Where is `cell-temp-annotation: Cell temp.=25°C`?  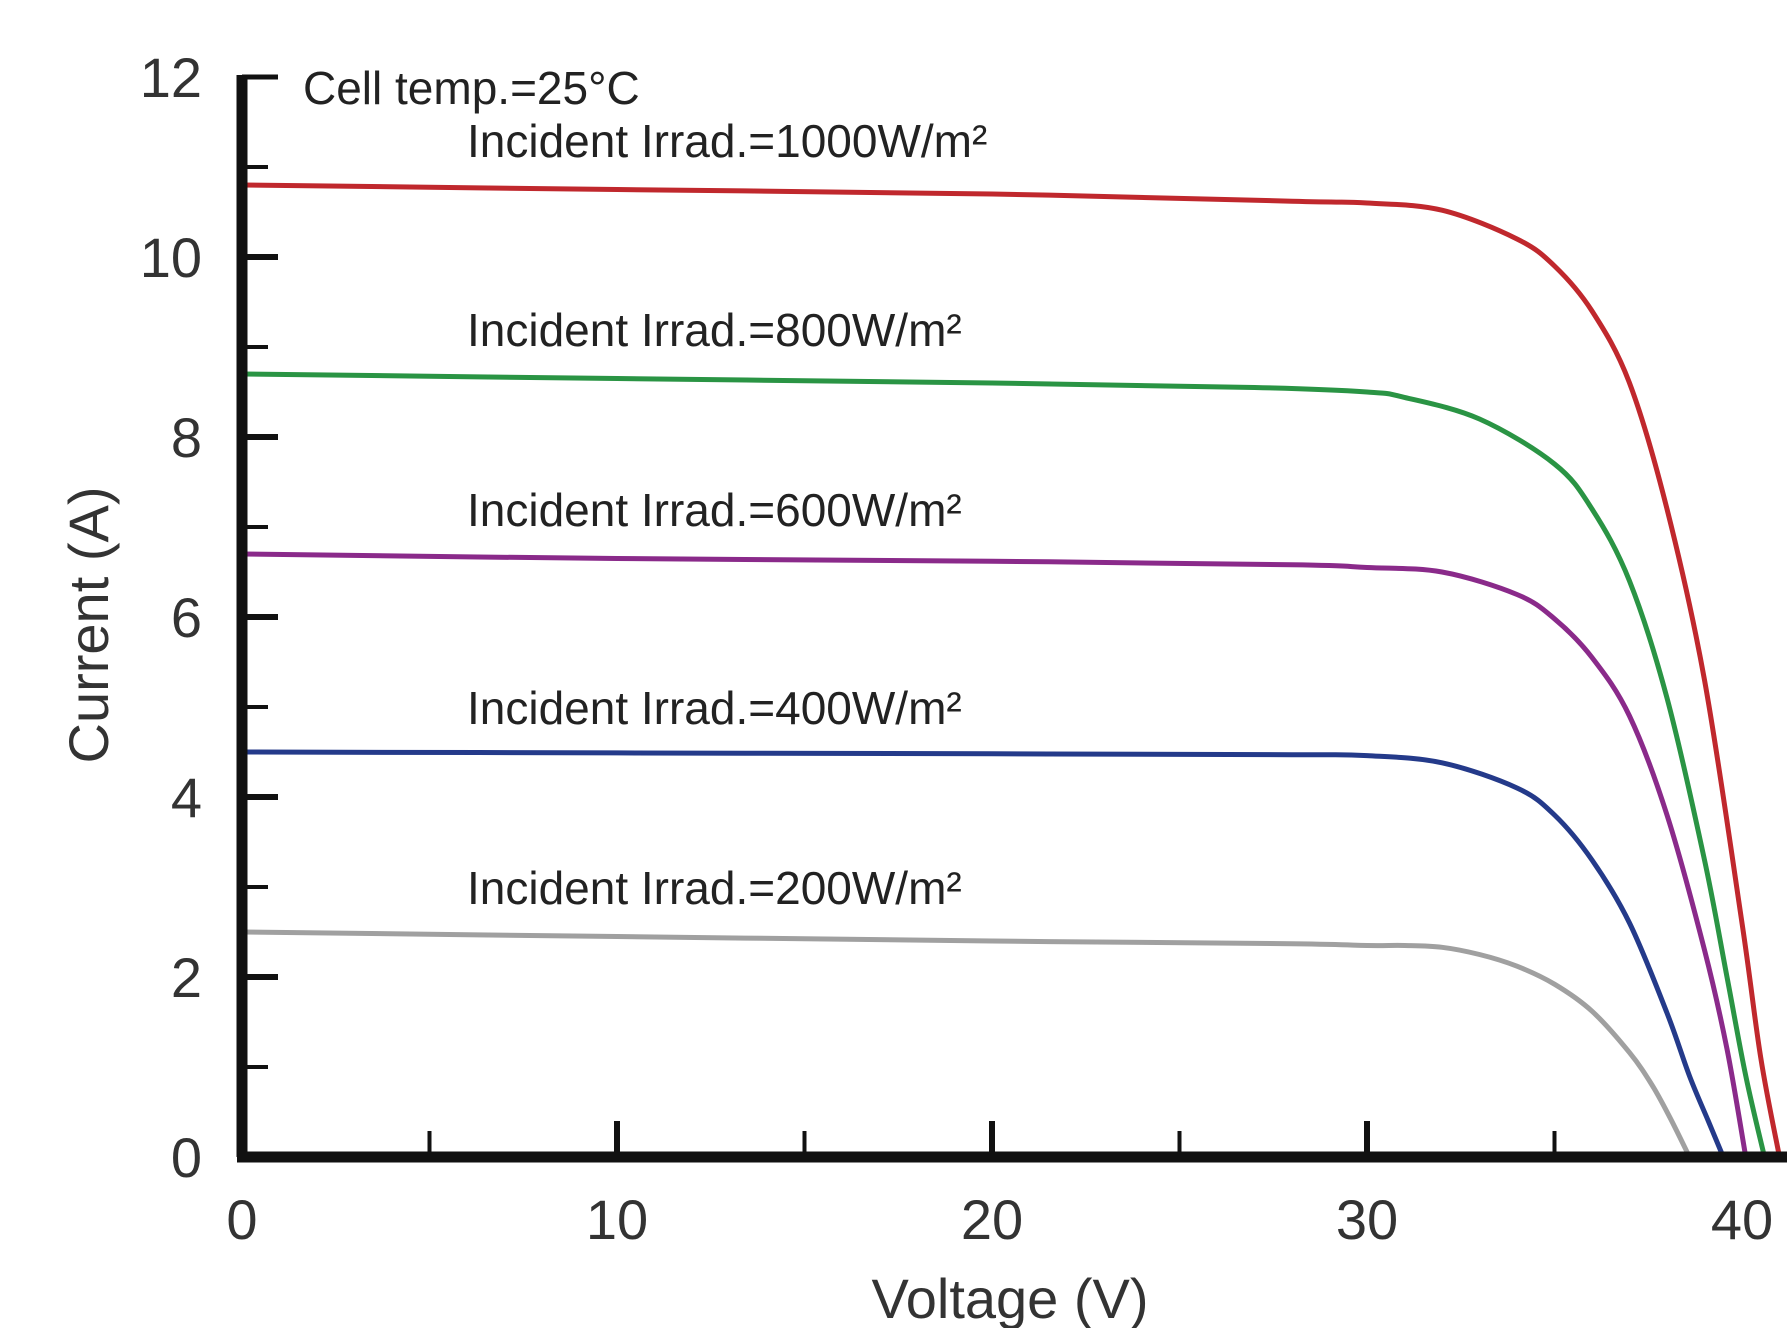 cell-temp-annotation: Cell temp.=25°C is located at coordinates (471, 88).